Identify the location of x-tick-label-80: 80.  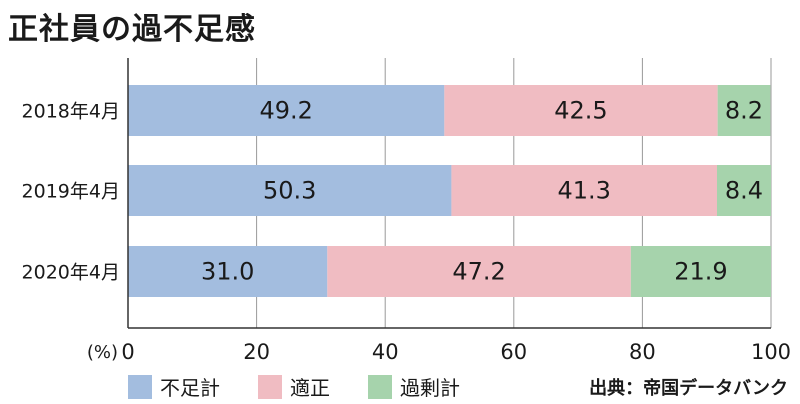
(642, 352).